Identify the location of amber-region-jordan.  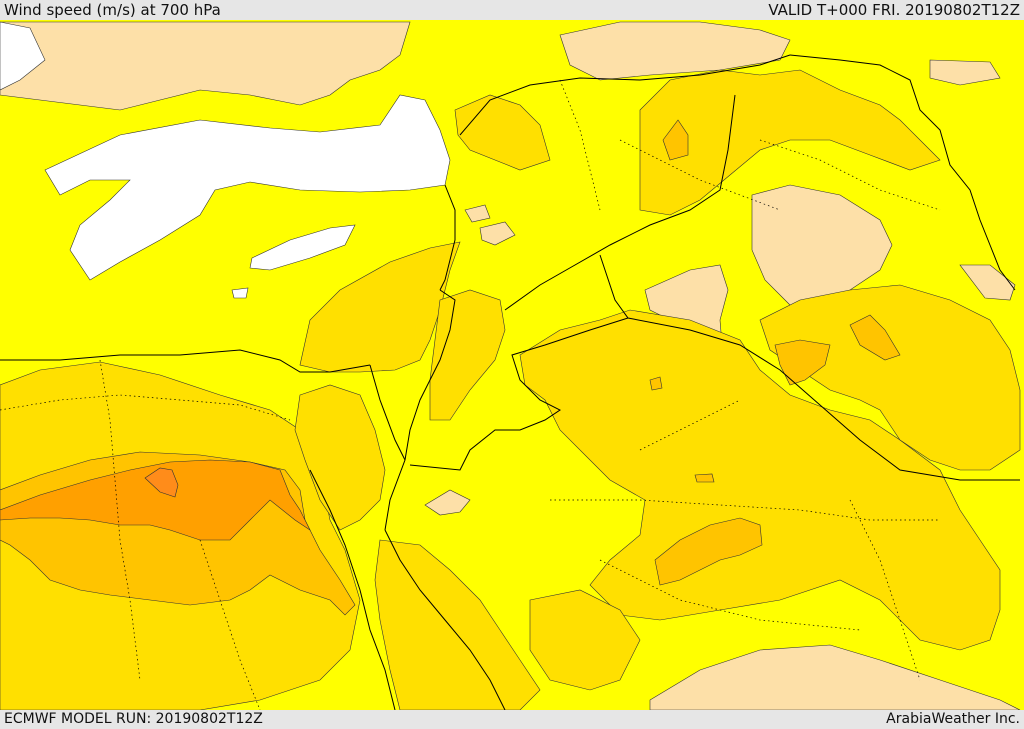
(656, 383).